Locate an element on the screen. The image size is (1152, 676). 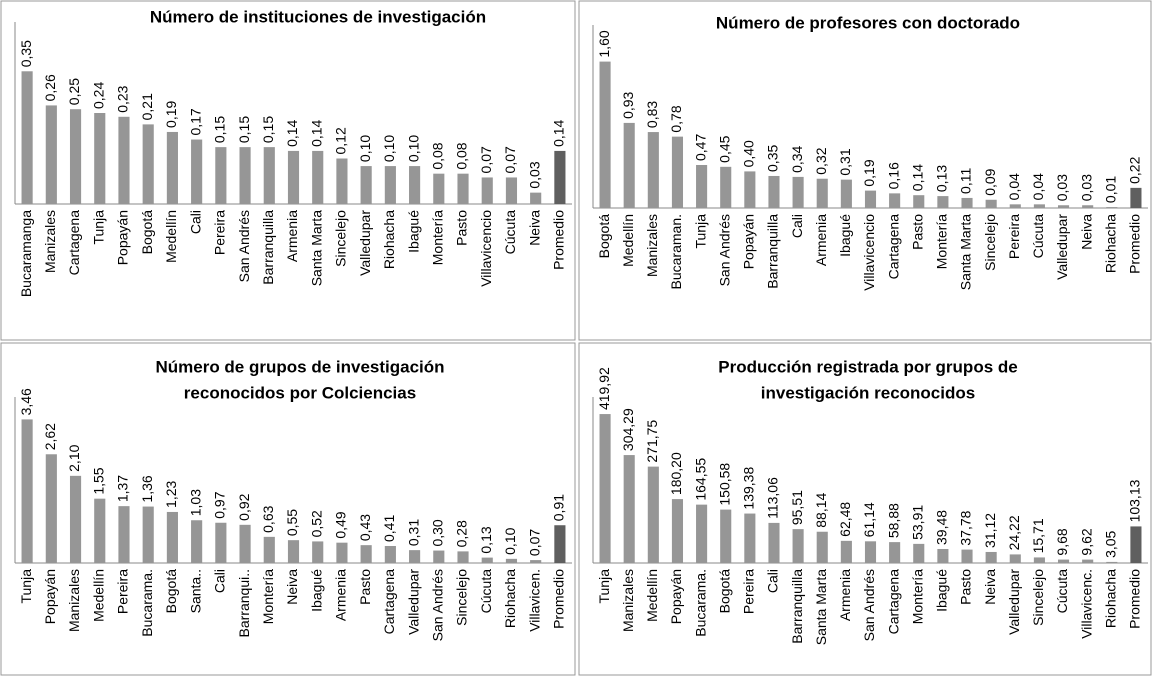
x-tick-label: Villavicen. is located at coordinates (534, 600).